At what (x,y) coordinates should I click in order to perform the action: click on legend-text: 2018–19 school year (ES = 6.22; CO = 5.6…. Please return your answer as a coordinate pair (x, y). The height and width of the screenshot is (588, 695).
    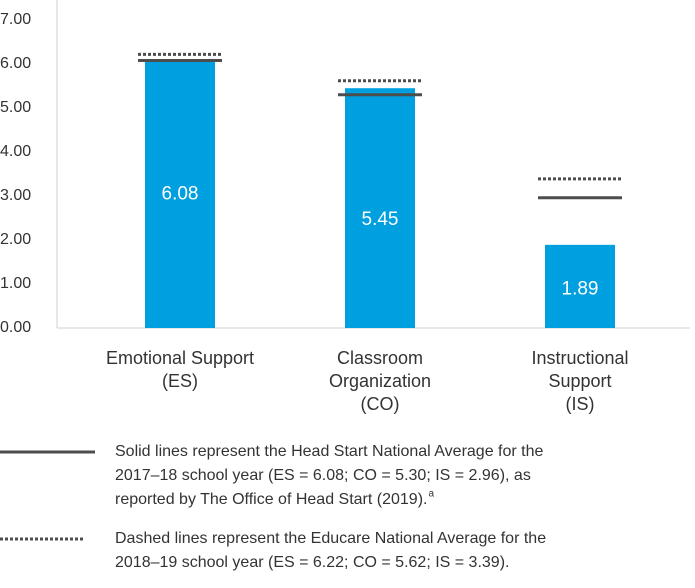
    Looking at the image, I should click on (312, 562).